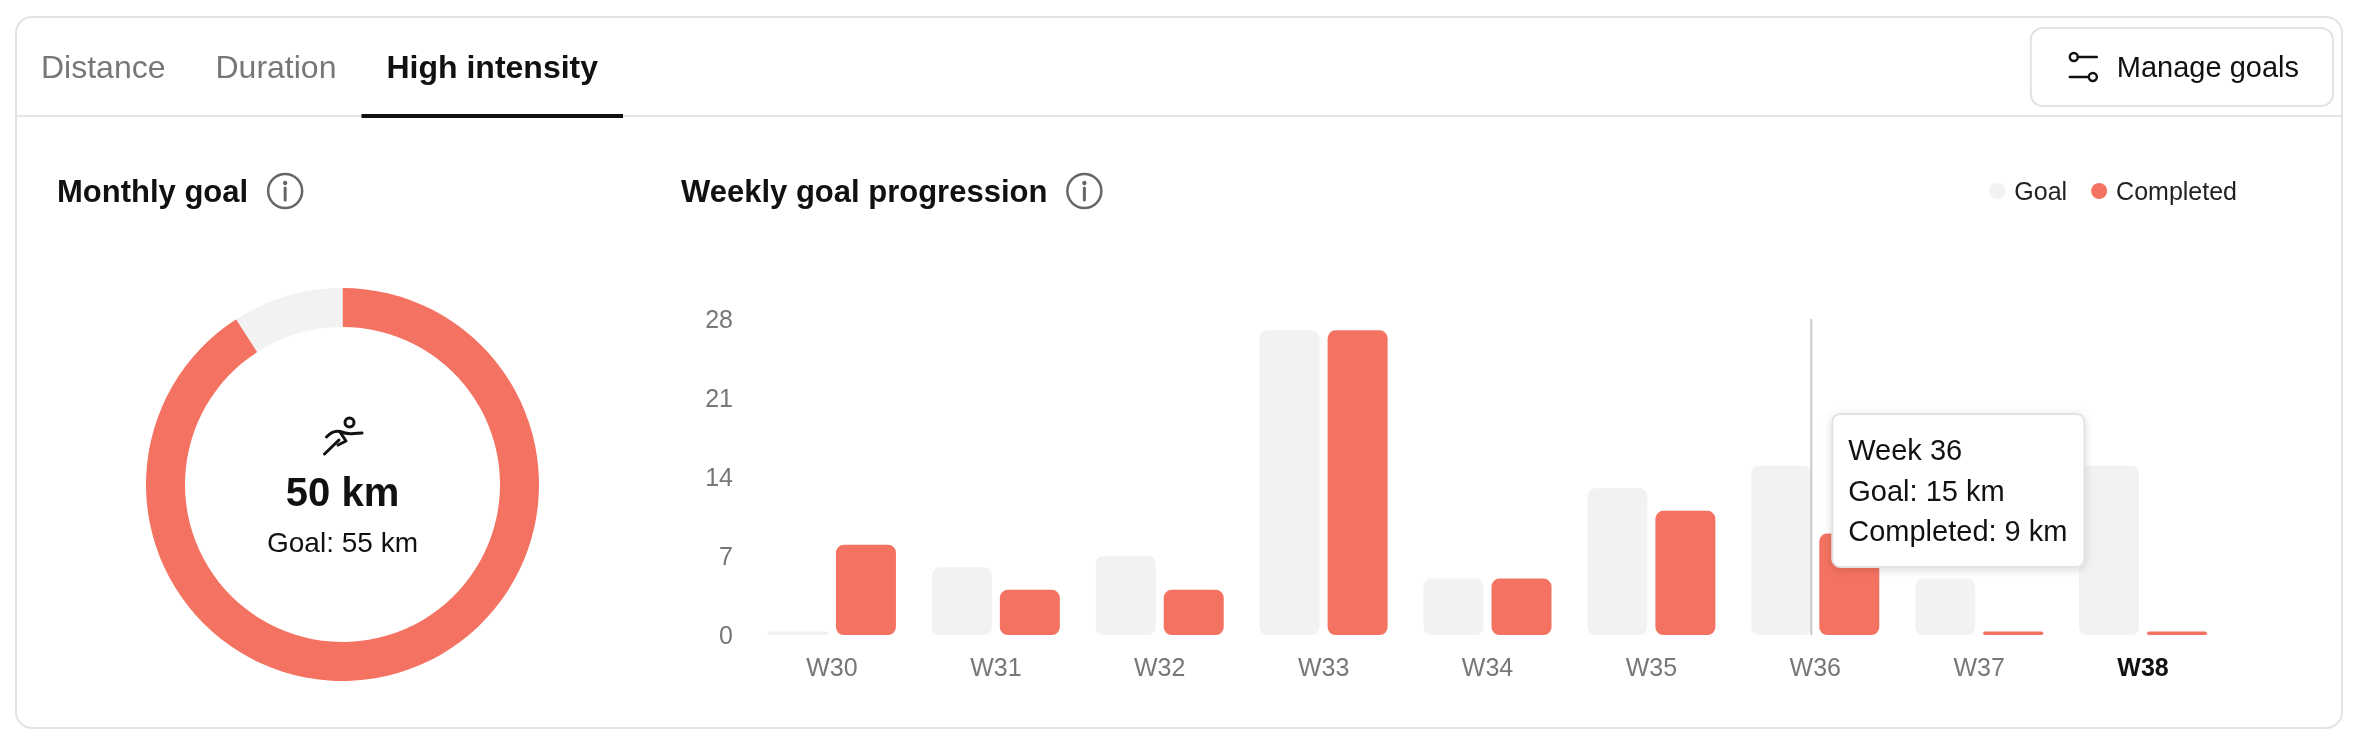 Image resolution: width=2358 pixels, height=744 pixels. Describe the element at coordinates (719, 319) in the screenshot. I see `y-tick-label: 28` at that location.